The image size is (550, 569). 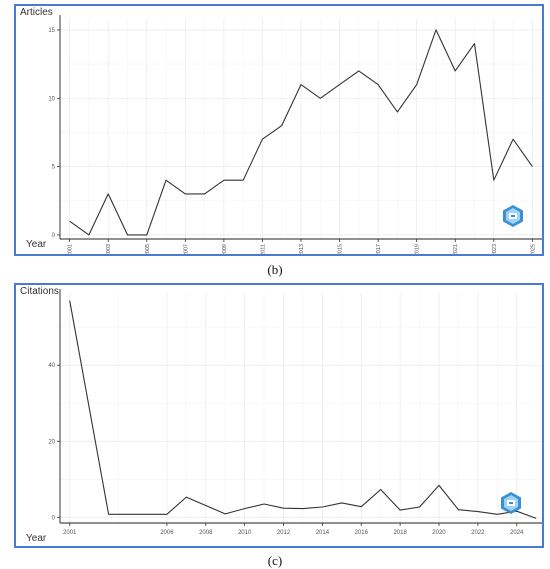 I want to click on x-tick-label: 2019, so click(x=418, y=249).